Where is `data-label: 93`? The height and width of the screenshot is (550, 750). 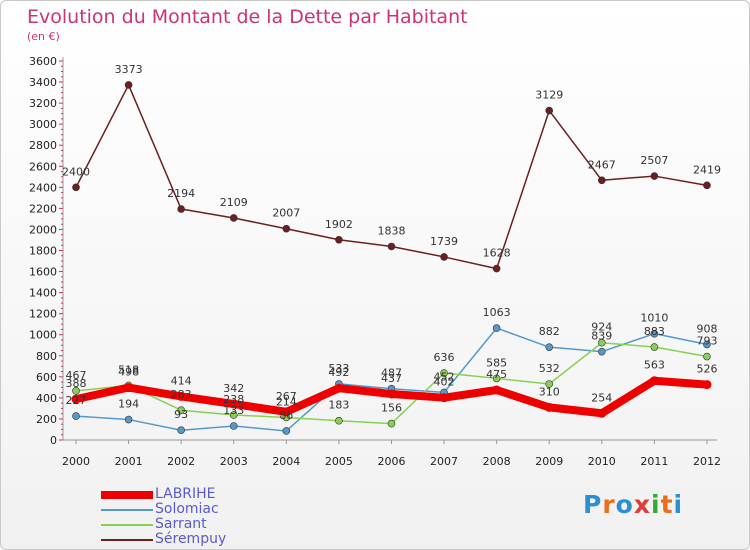
data-label: 93 is located at coordinates (181, 414).